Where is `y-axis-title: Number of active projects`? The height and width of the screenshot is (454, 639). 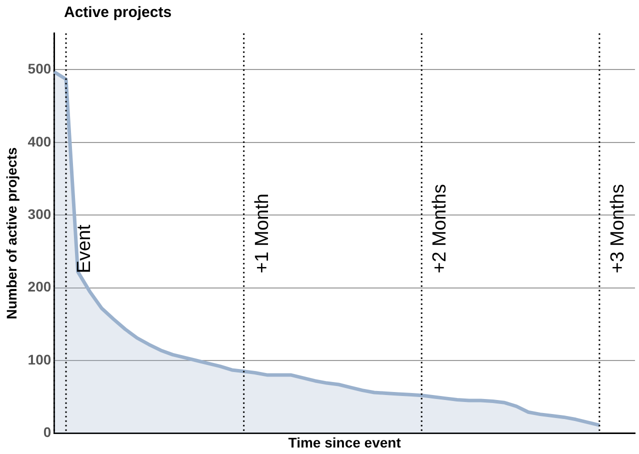 y-axis-title: Number of active projects is located at coordinates (11, 233).